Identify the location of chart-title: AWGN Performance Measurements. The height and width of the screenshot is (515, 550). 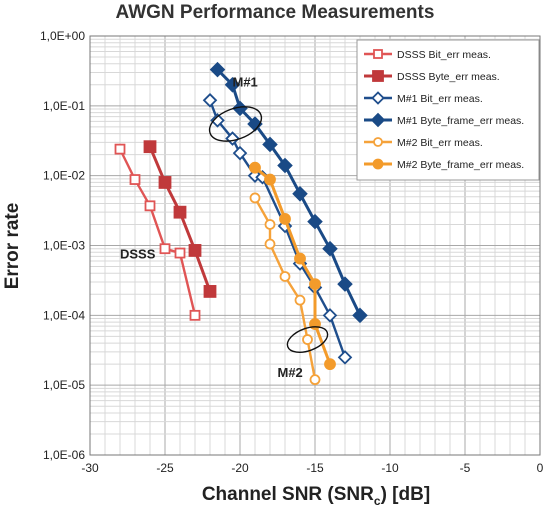
(275, 12).